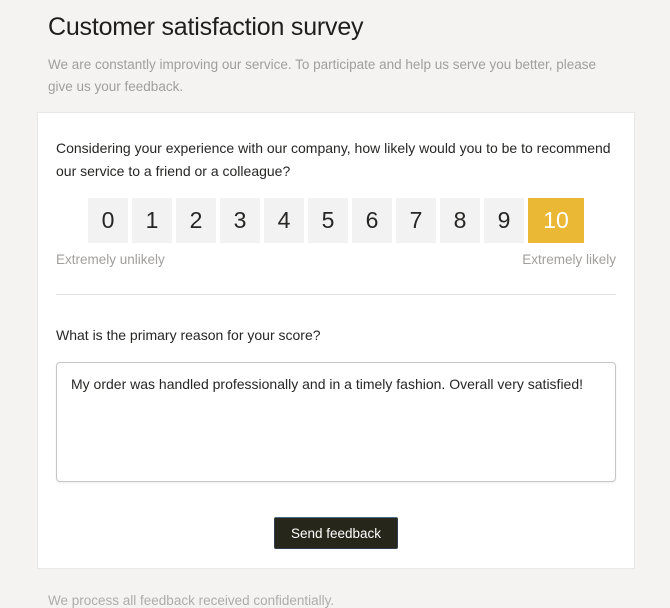 This screenshot has height=608, width=670. Describe the element at coordinates (206, 27) in the screenshot. I see `page-title: Customer satisfaction survey` at that location.